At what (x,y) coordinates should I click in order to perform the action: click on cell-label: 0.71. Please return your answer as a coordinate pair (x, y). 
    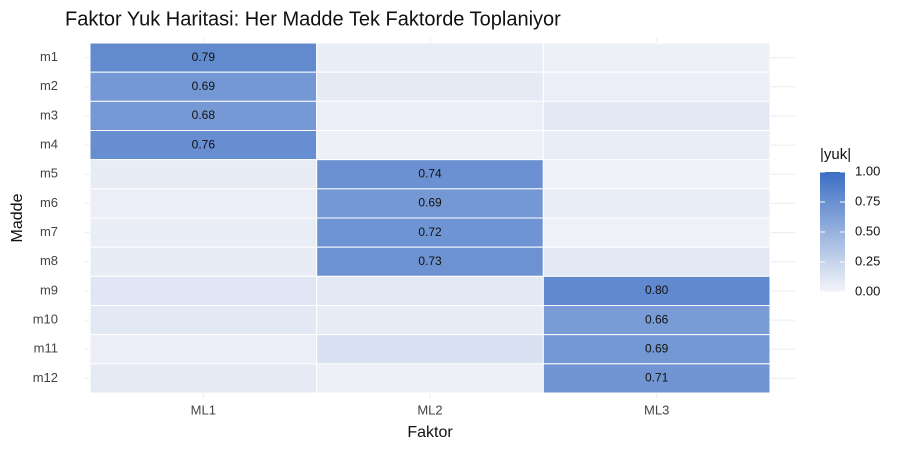
    Looking at the image, I should click on (657, 378).